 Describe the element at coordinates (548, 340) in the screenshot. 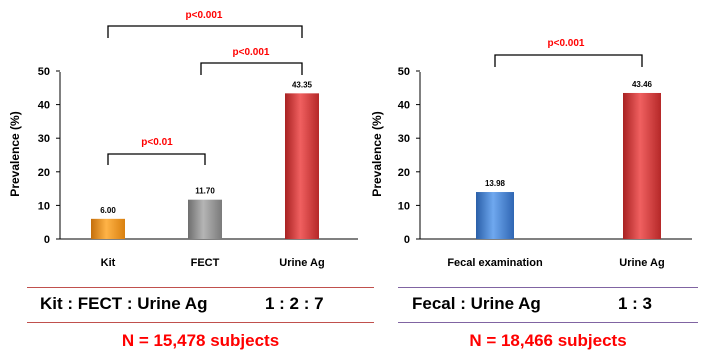

I see `right-n-subjects: N = 18,466 subjects` at that location.